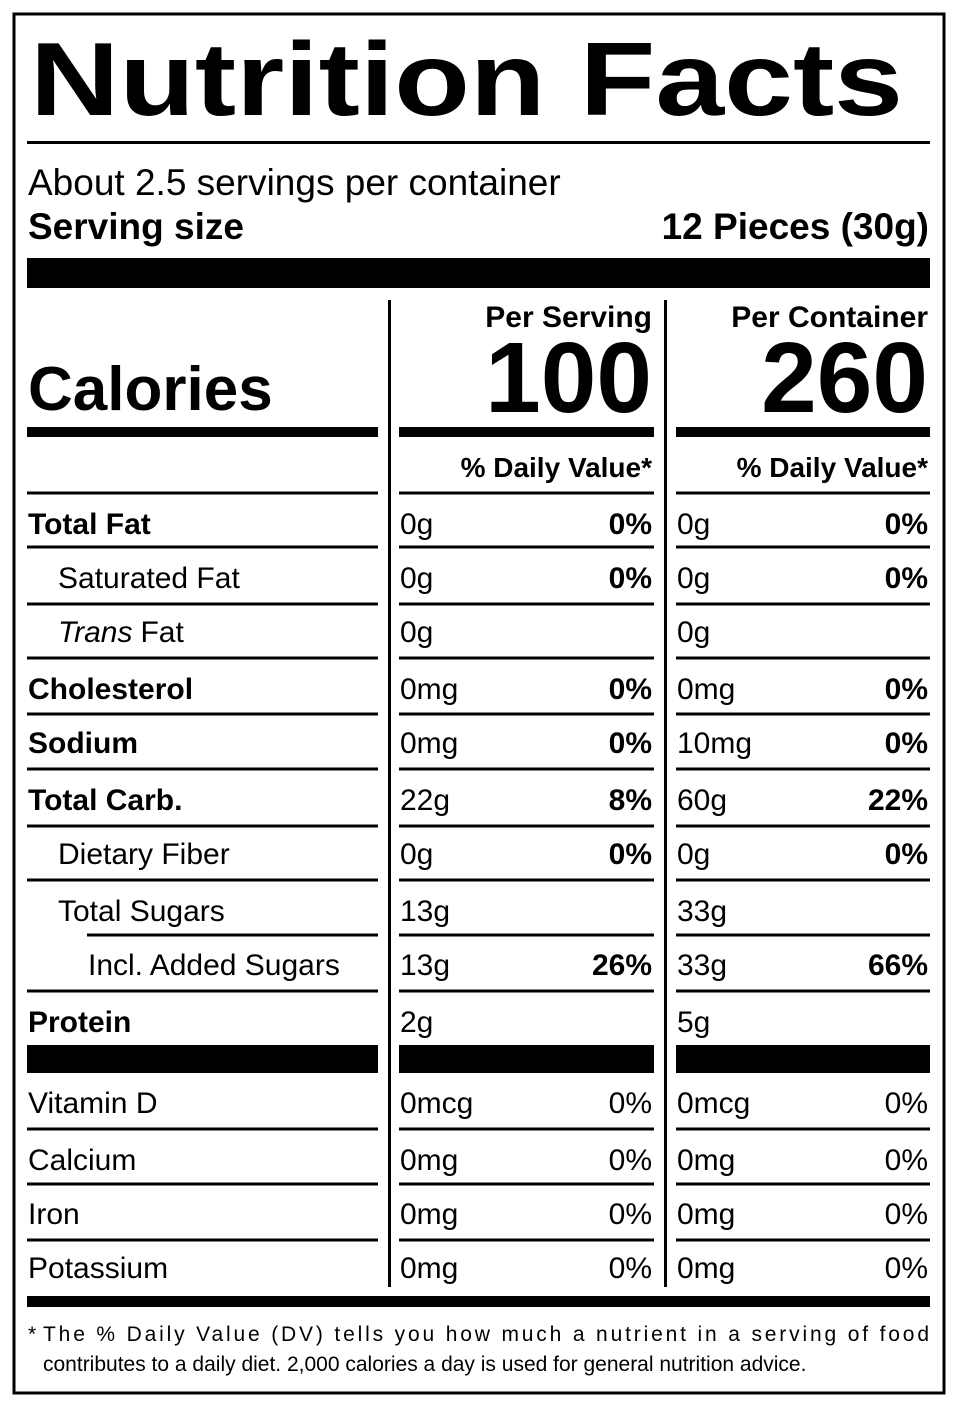 This screenshot has height=1407, width=957. What do you see at coordinates (630, 800) in the screenshot?
I see `daily-value: 8%` at bounding box center [630, 800].